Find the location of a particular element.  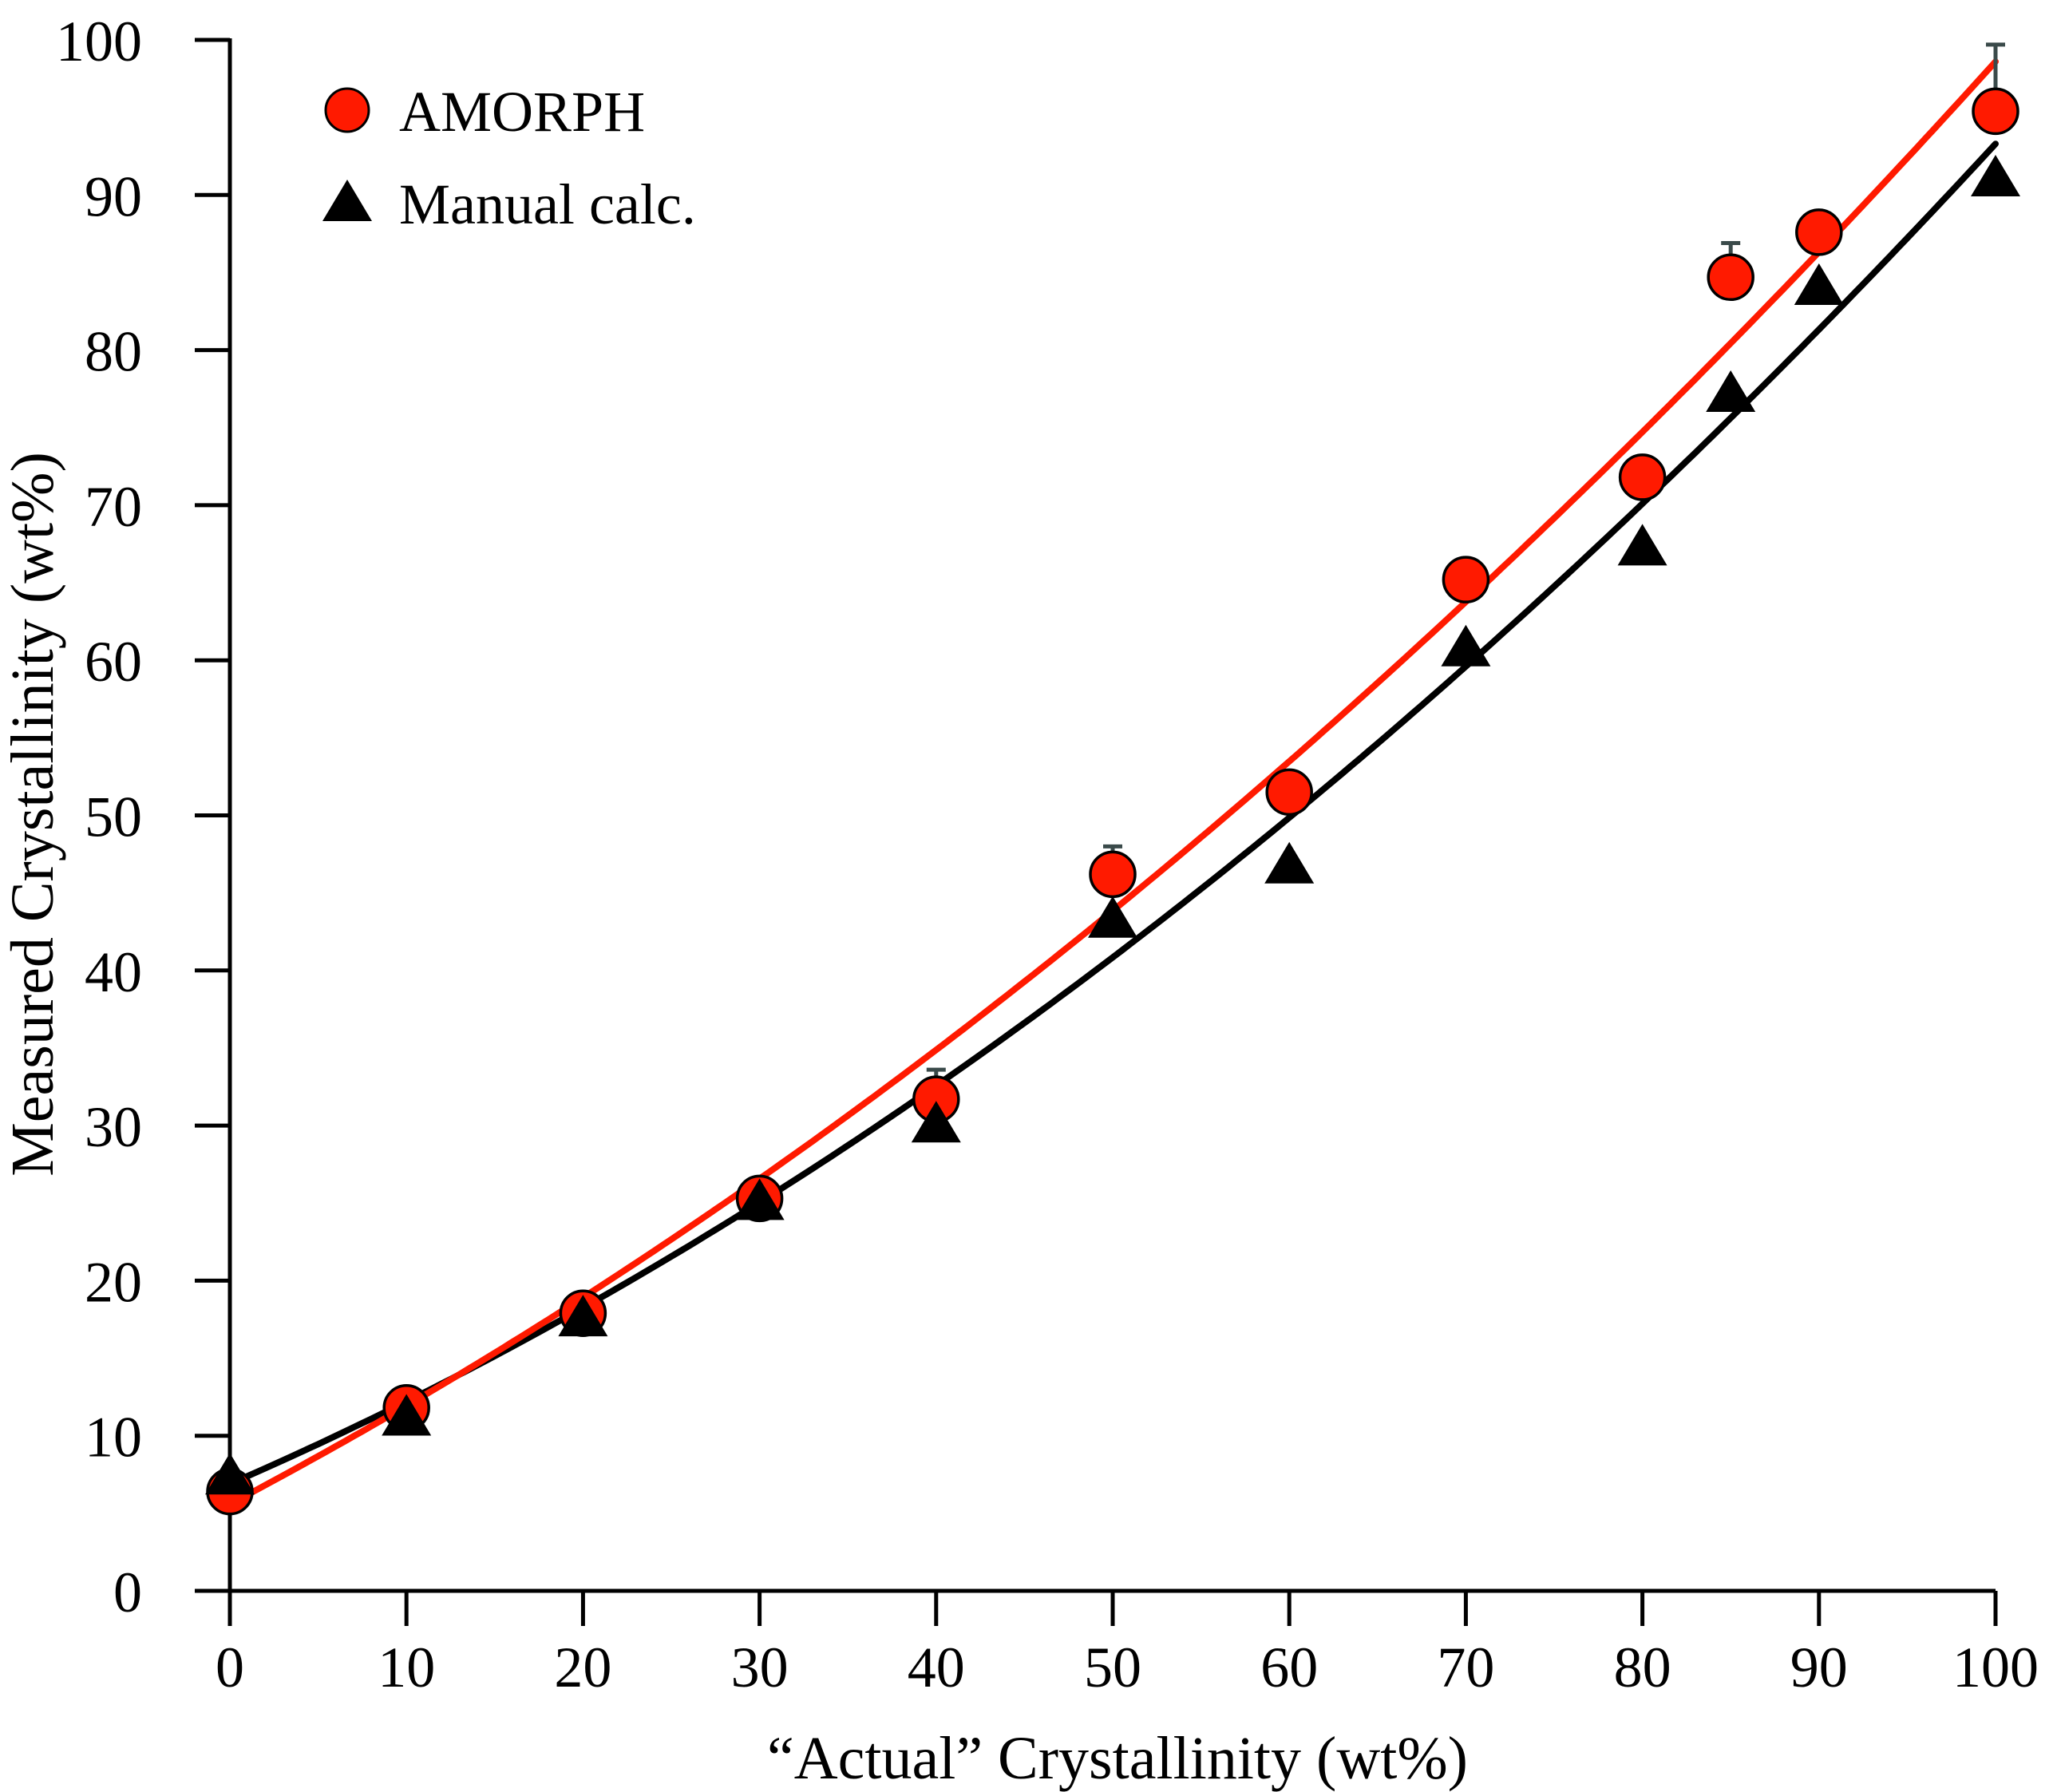

y-tick-label: 60 is located at coordinates (113, 662).